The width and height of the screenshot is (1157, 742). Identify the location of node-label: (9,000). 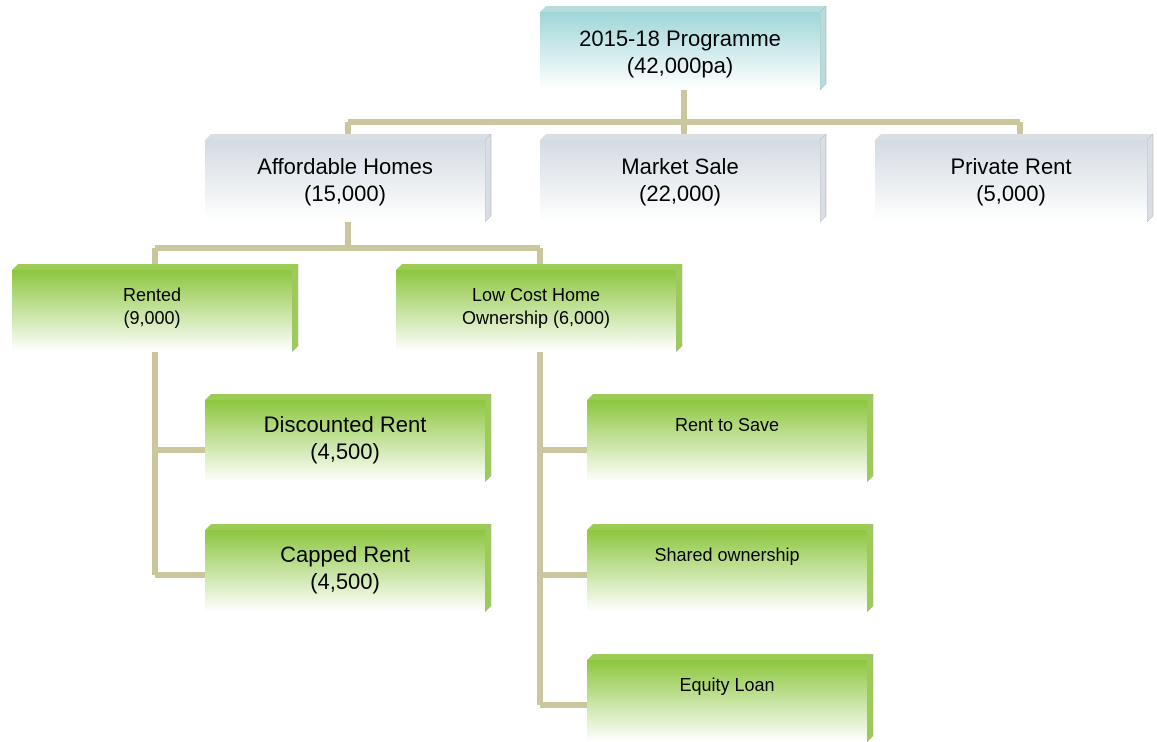
(151, 318).